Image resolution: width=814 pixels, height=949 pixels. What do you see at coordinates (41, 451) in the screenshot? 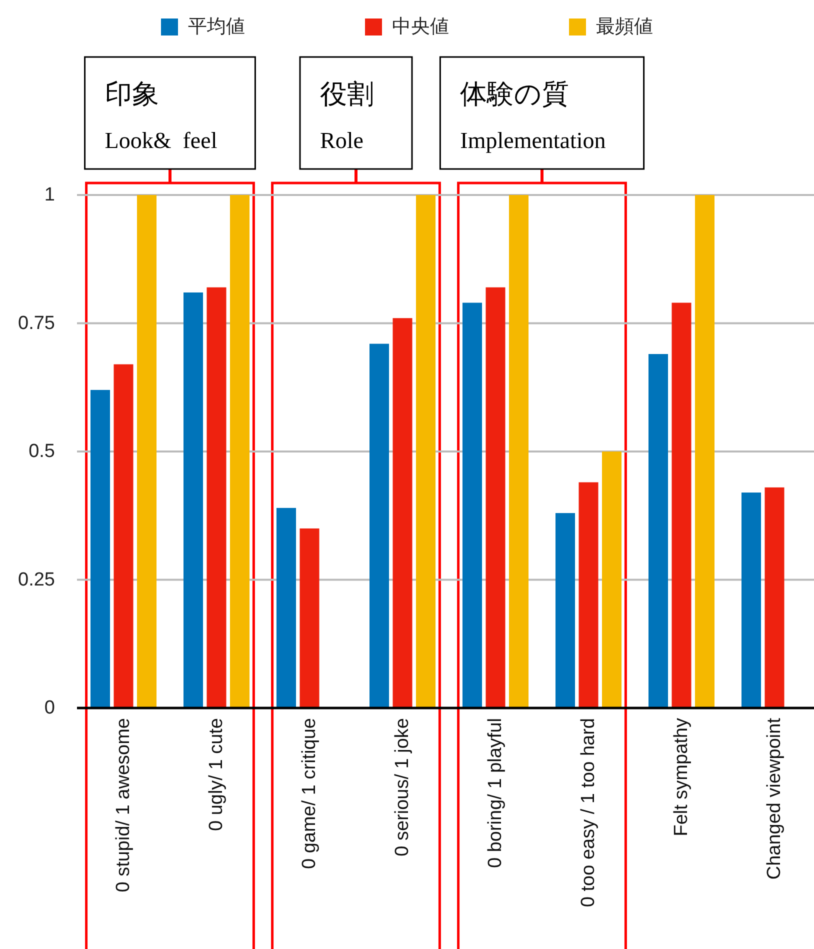
I see `ytick: 0.5` at bounding box center [41, 451].